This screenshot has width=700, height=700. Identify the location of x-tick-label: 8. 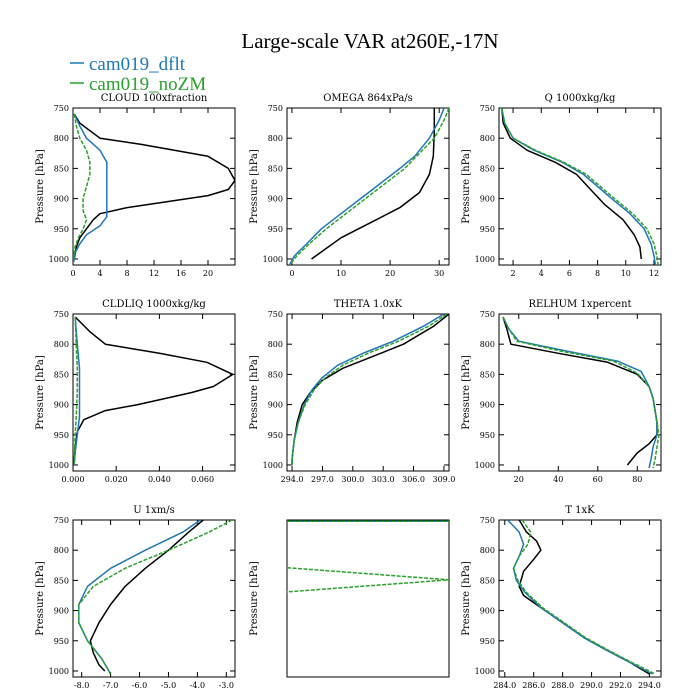
(597, 273).